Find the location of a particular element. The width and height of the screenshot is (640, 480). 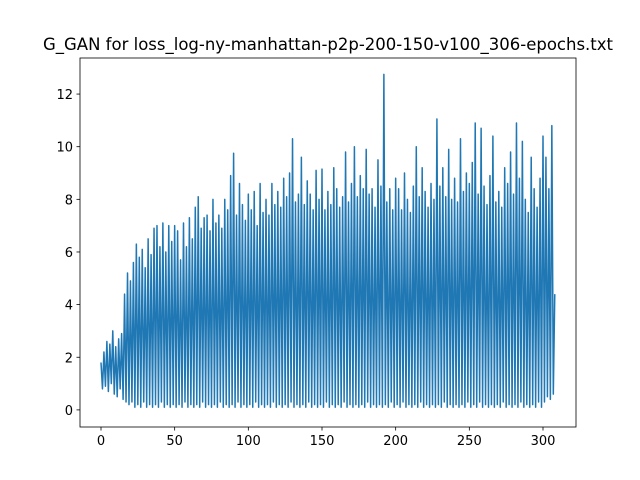

x-tick-label: 150 is located at coordinates (322, 441).